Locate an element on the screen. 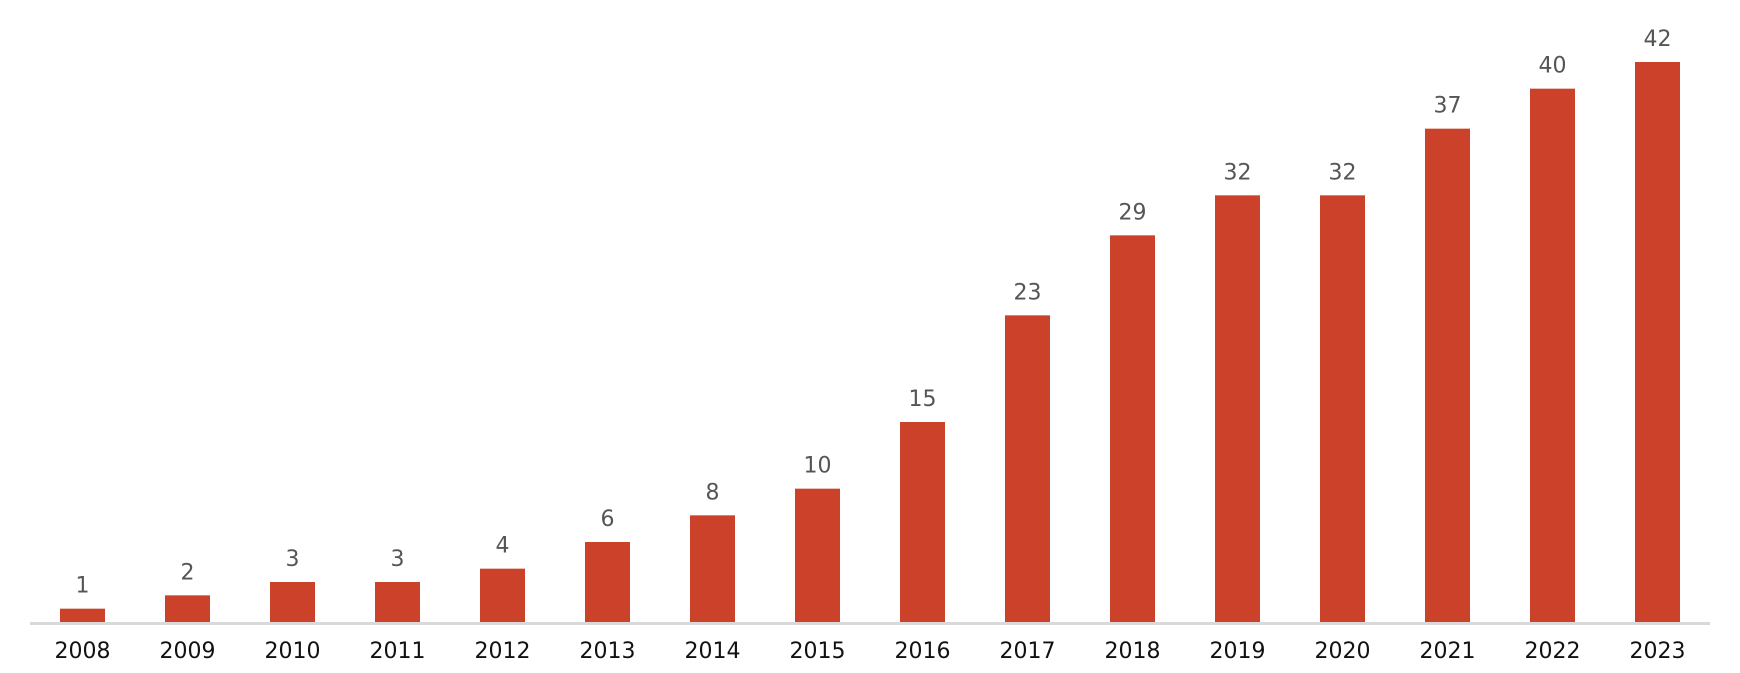 This screenshot has width=1740, height=673. x-tick-label: 2011 is located at coordinates (398, 651).